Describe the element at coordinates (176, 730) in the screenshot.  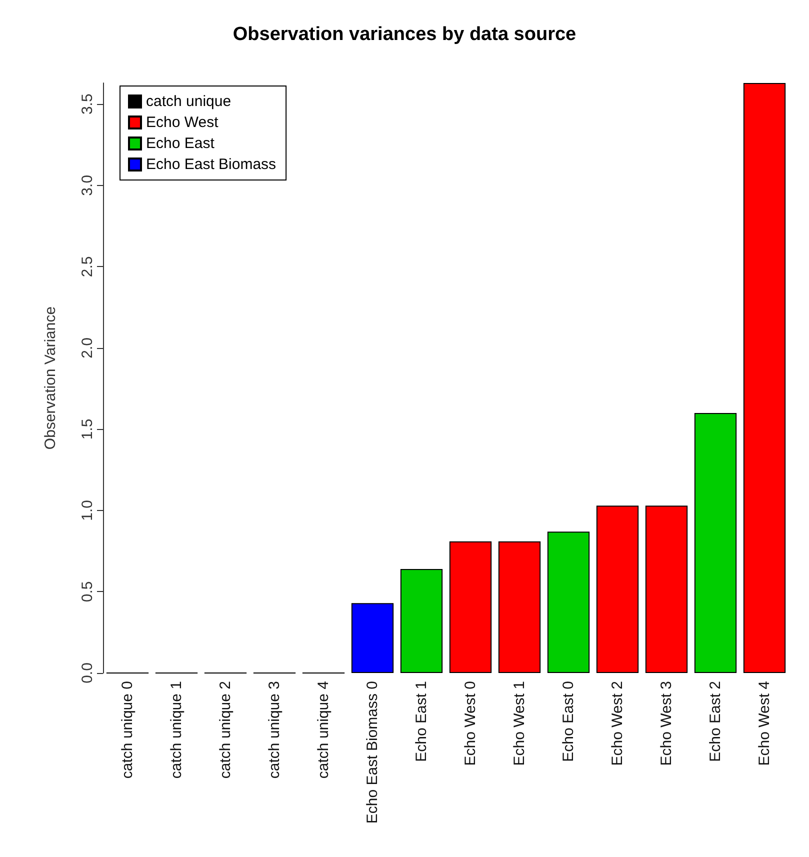
I see `x-tick-label: catch unique 1` at that location.